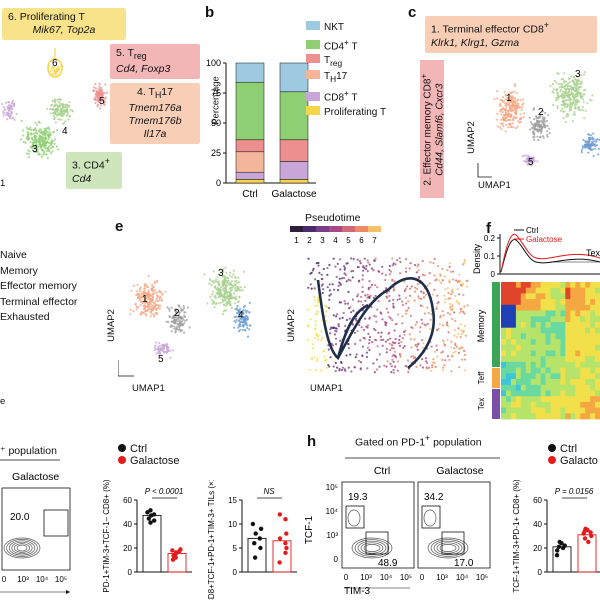  Describe the element at coordinates (119, 226) in the screenshot. I see `panel-letter-e: e` at that location.